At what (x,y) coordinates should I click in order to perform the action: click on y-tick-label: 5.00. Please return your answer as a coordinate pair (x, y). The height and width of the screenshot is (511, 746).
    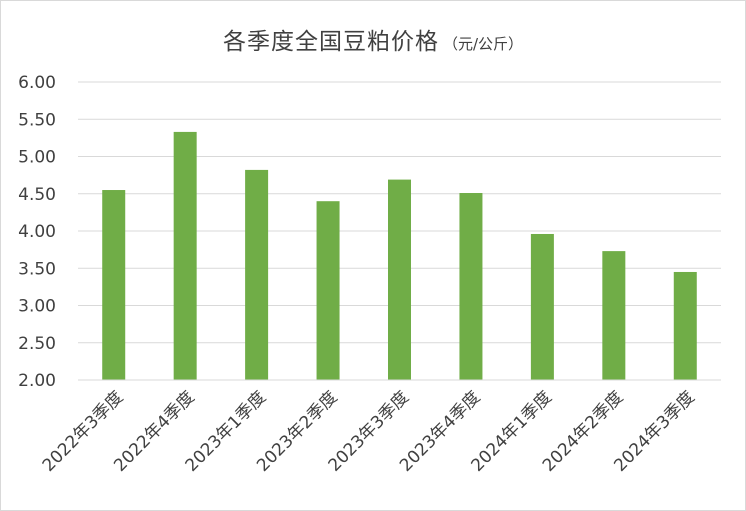
    Looking at the image, I should click on (37, 158).